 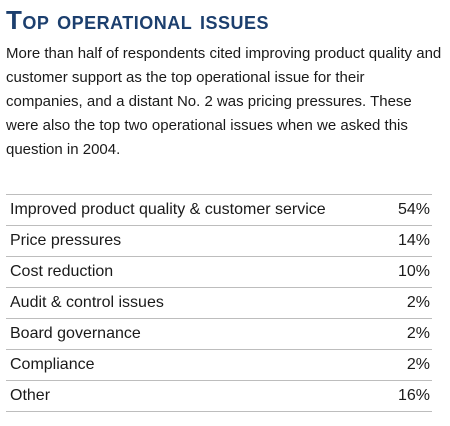 What do you see at coordinates (219, 365) in the screenshot?
I see `table-row: Compliance 2%` at bounding box center [219, 365].